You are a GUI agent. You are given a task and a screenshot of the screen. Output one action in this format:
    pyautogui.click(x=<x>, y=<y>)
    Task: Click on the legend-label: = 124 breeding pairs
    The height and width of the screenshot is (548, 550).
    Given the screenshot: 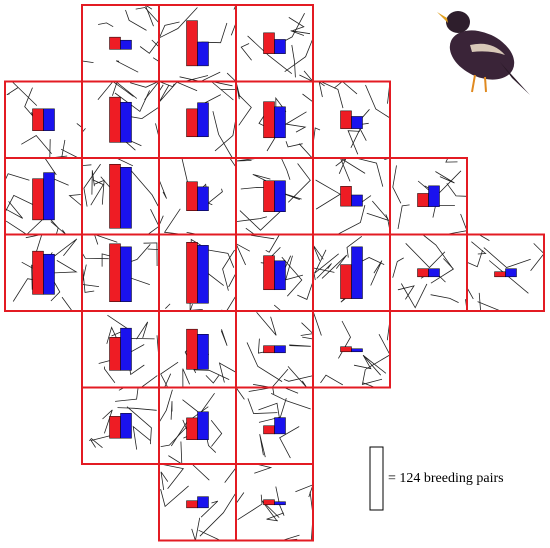 What is the action you would take?
    pyautogui.click(x=446, y=478)
    